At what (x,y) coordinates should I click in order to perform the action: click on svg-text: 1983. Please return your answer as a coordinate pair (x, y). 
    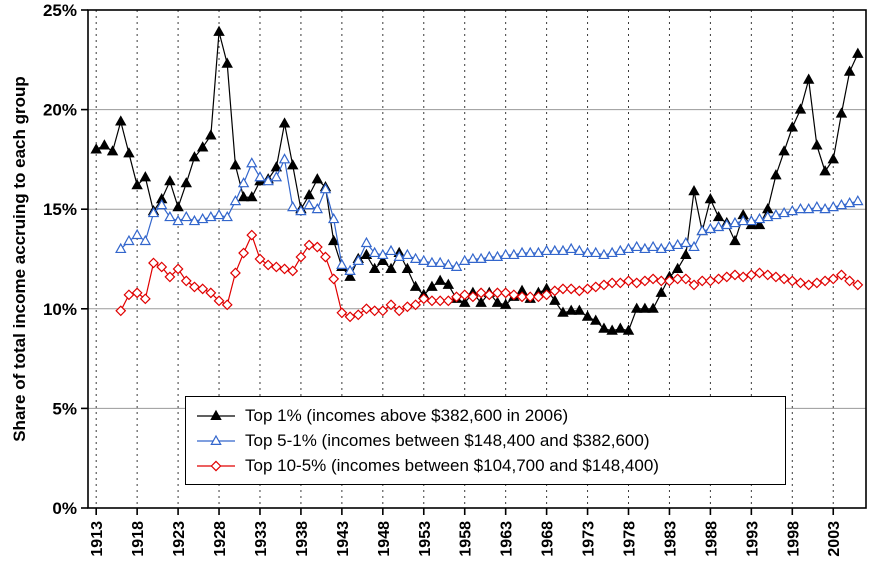
    Looking at the image, I should click on (670, 539).